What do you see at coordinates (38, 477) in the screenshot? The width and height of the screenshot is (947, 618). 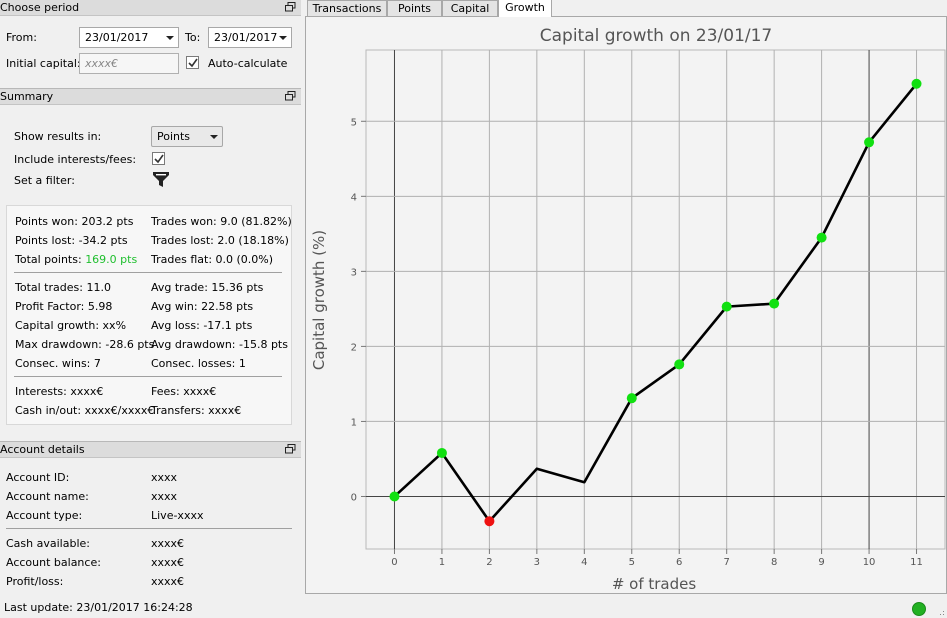 I see `account-id-label: Account ID:` at bounding box center [38, 477].